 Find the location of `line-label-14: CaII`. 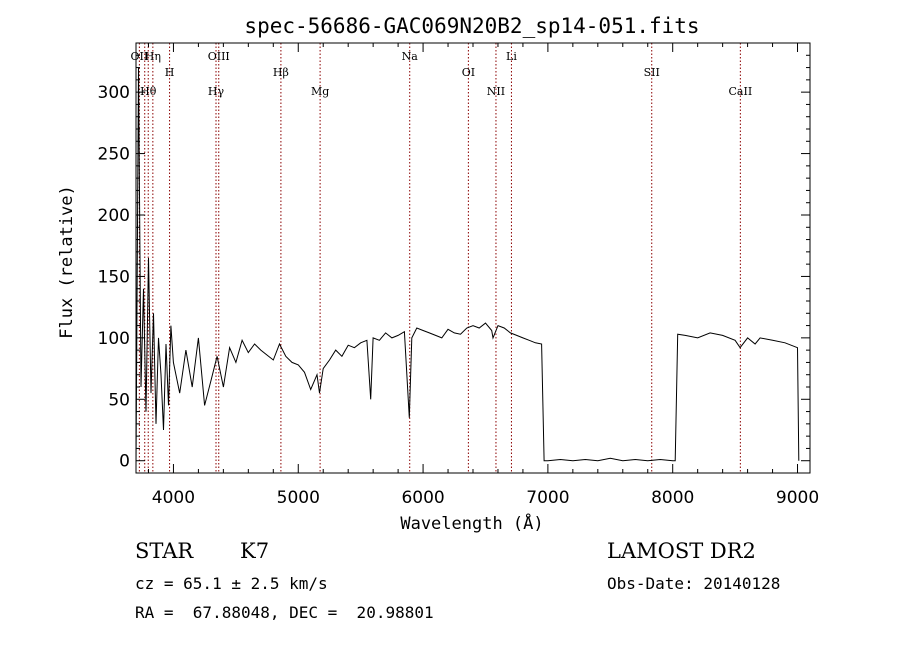

line-label-14: CaII is located at coordinates (741, 91).